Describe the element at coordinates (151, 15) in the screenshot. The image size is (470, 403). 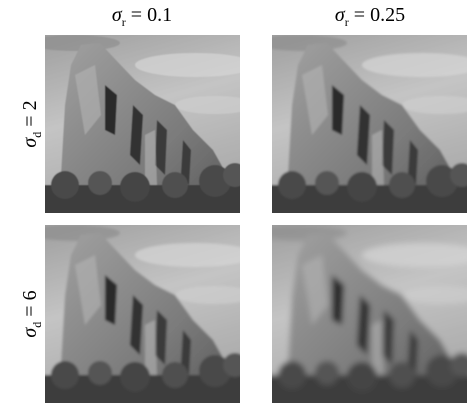
I see `label-part: = 0.1` at that location.